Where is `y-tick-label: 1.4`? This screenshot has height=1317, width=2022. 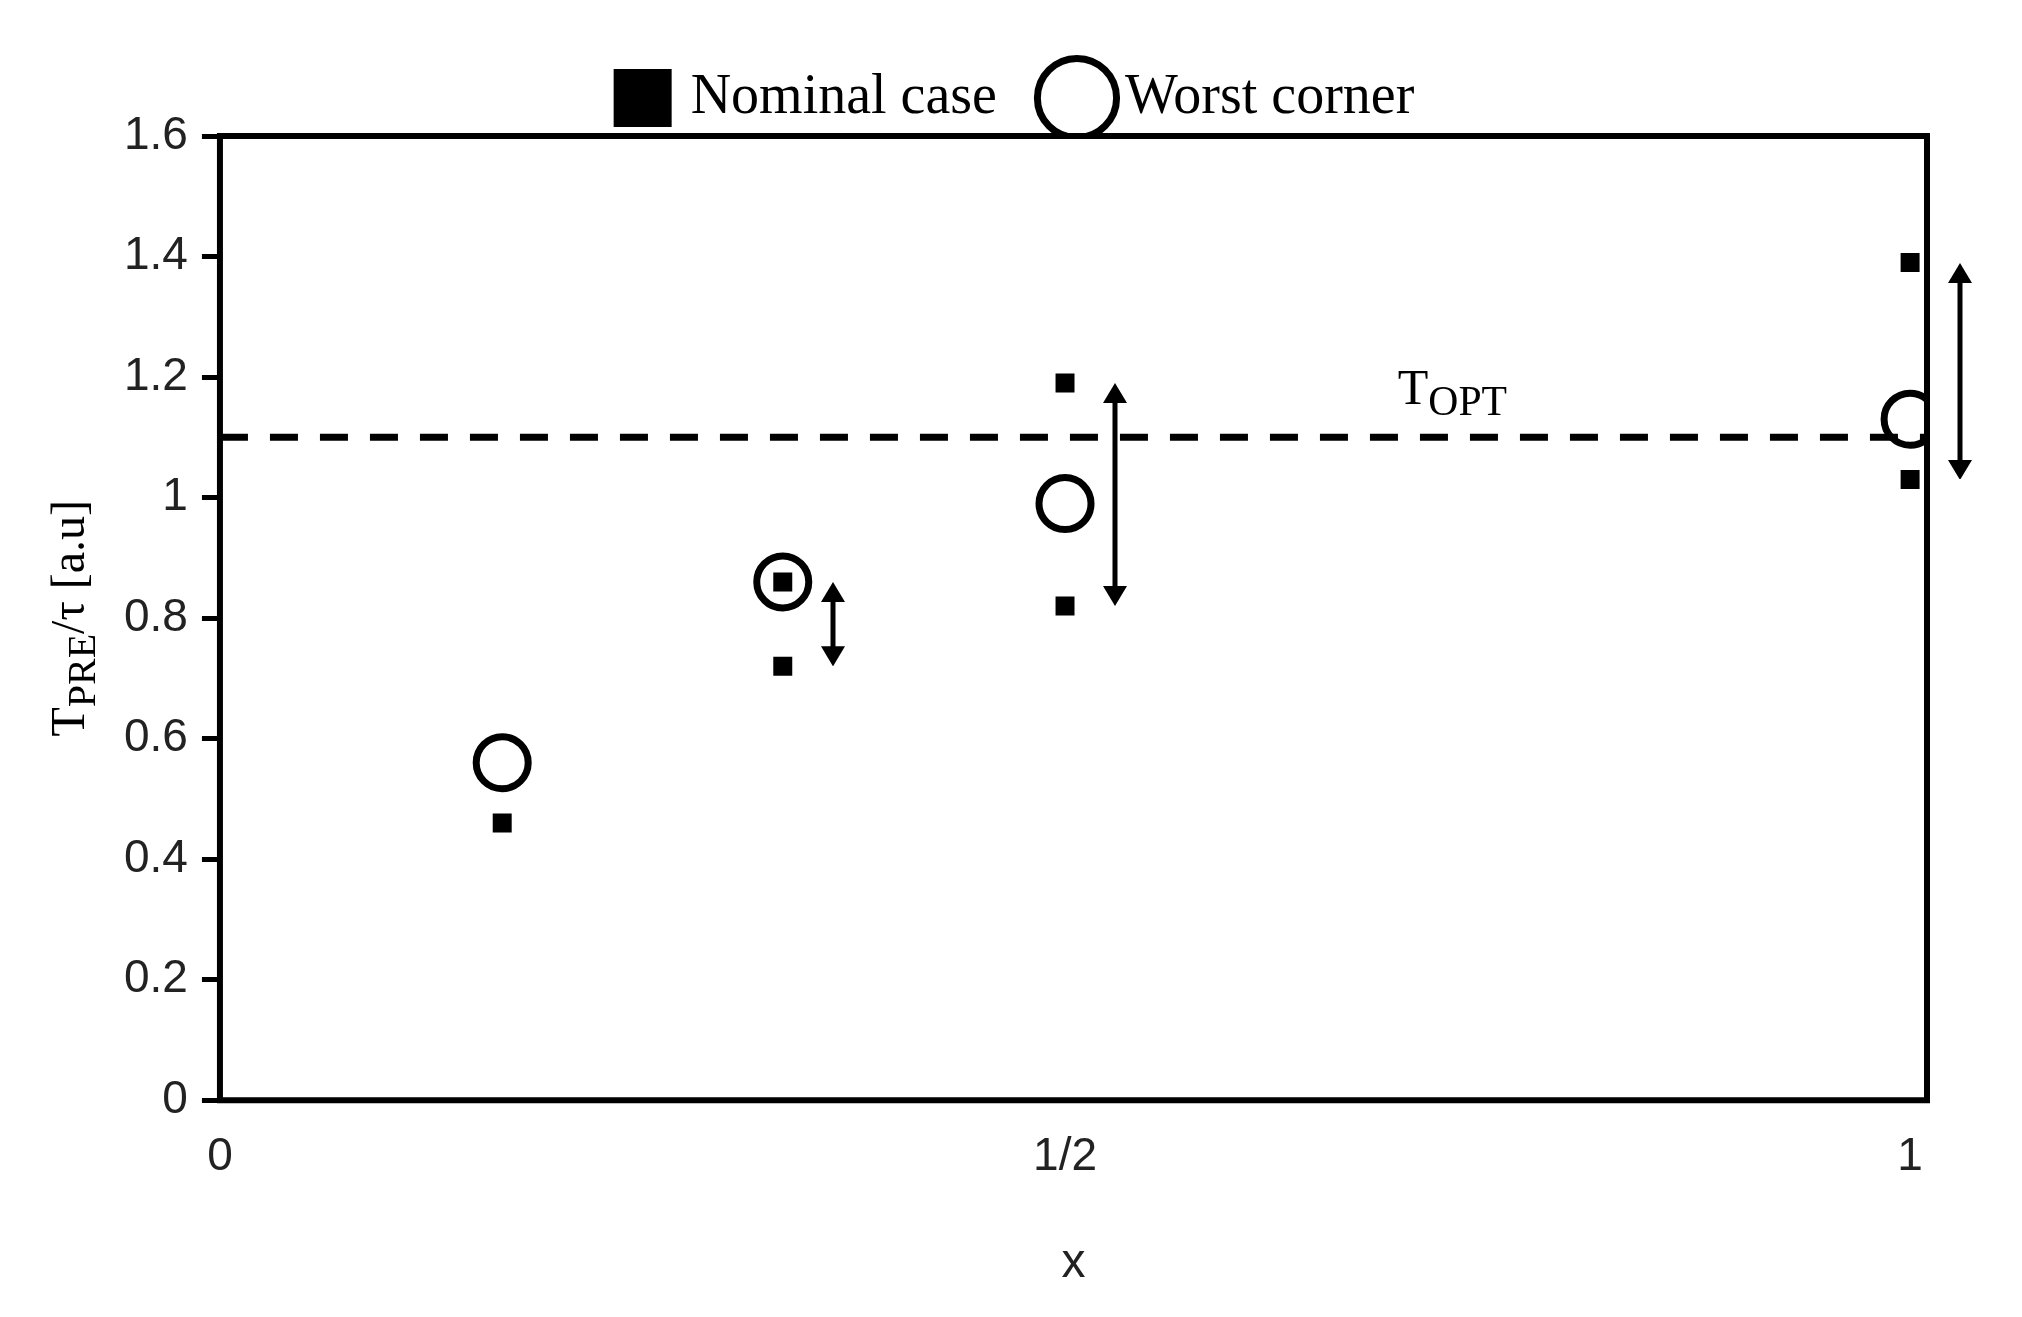
y-tick-label: 1.4 is located at coordinates (155, 253).